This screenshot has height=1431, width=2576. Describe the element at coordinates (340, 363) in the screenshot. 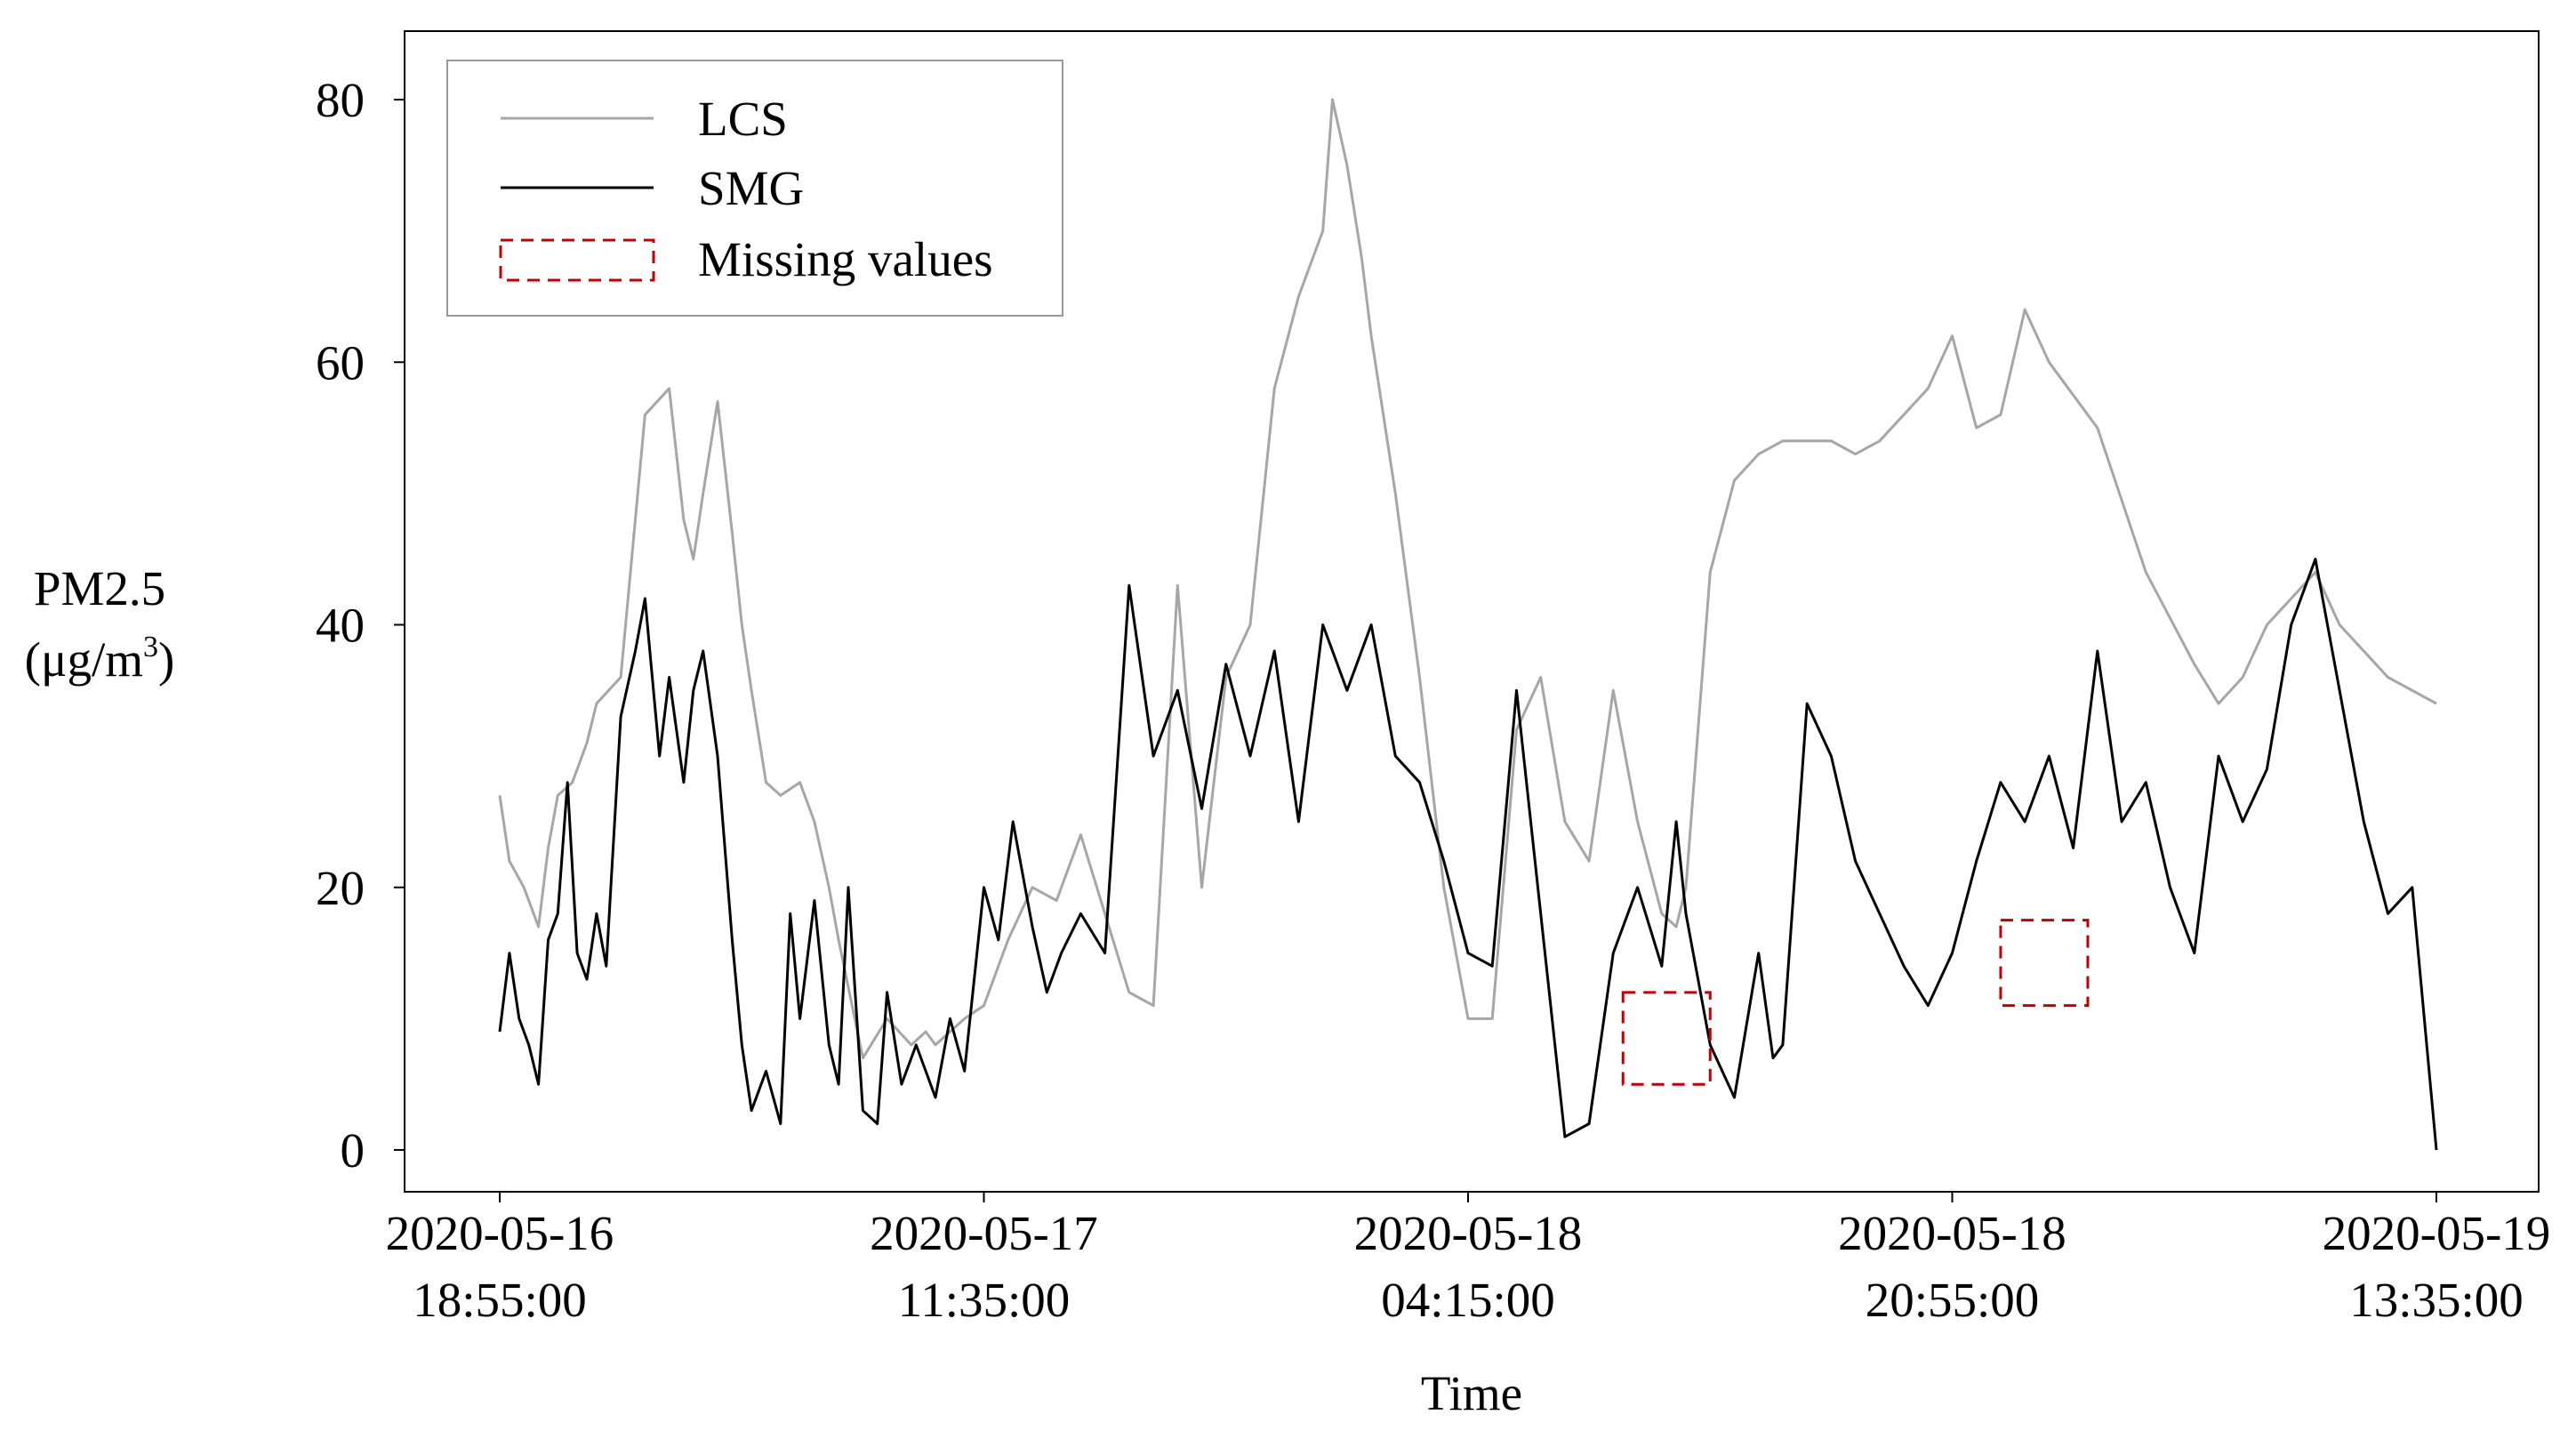

I see `y-tick-label: 60` at that location.